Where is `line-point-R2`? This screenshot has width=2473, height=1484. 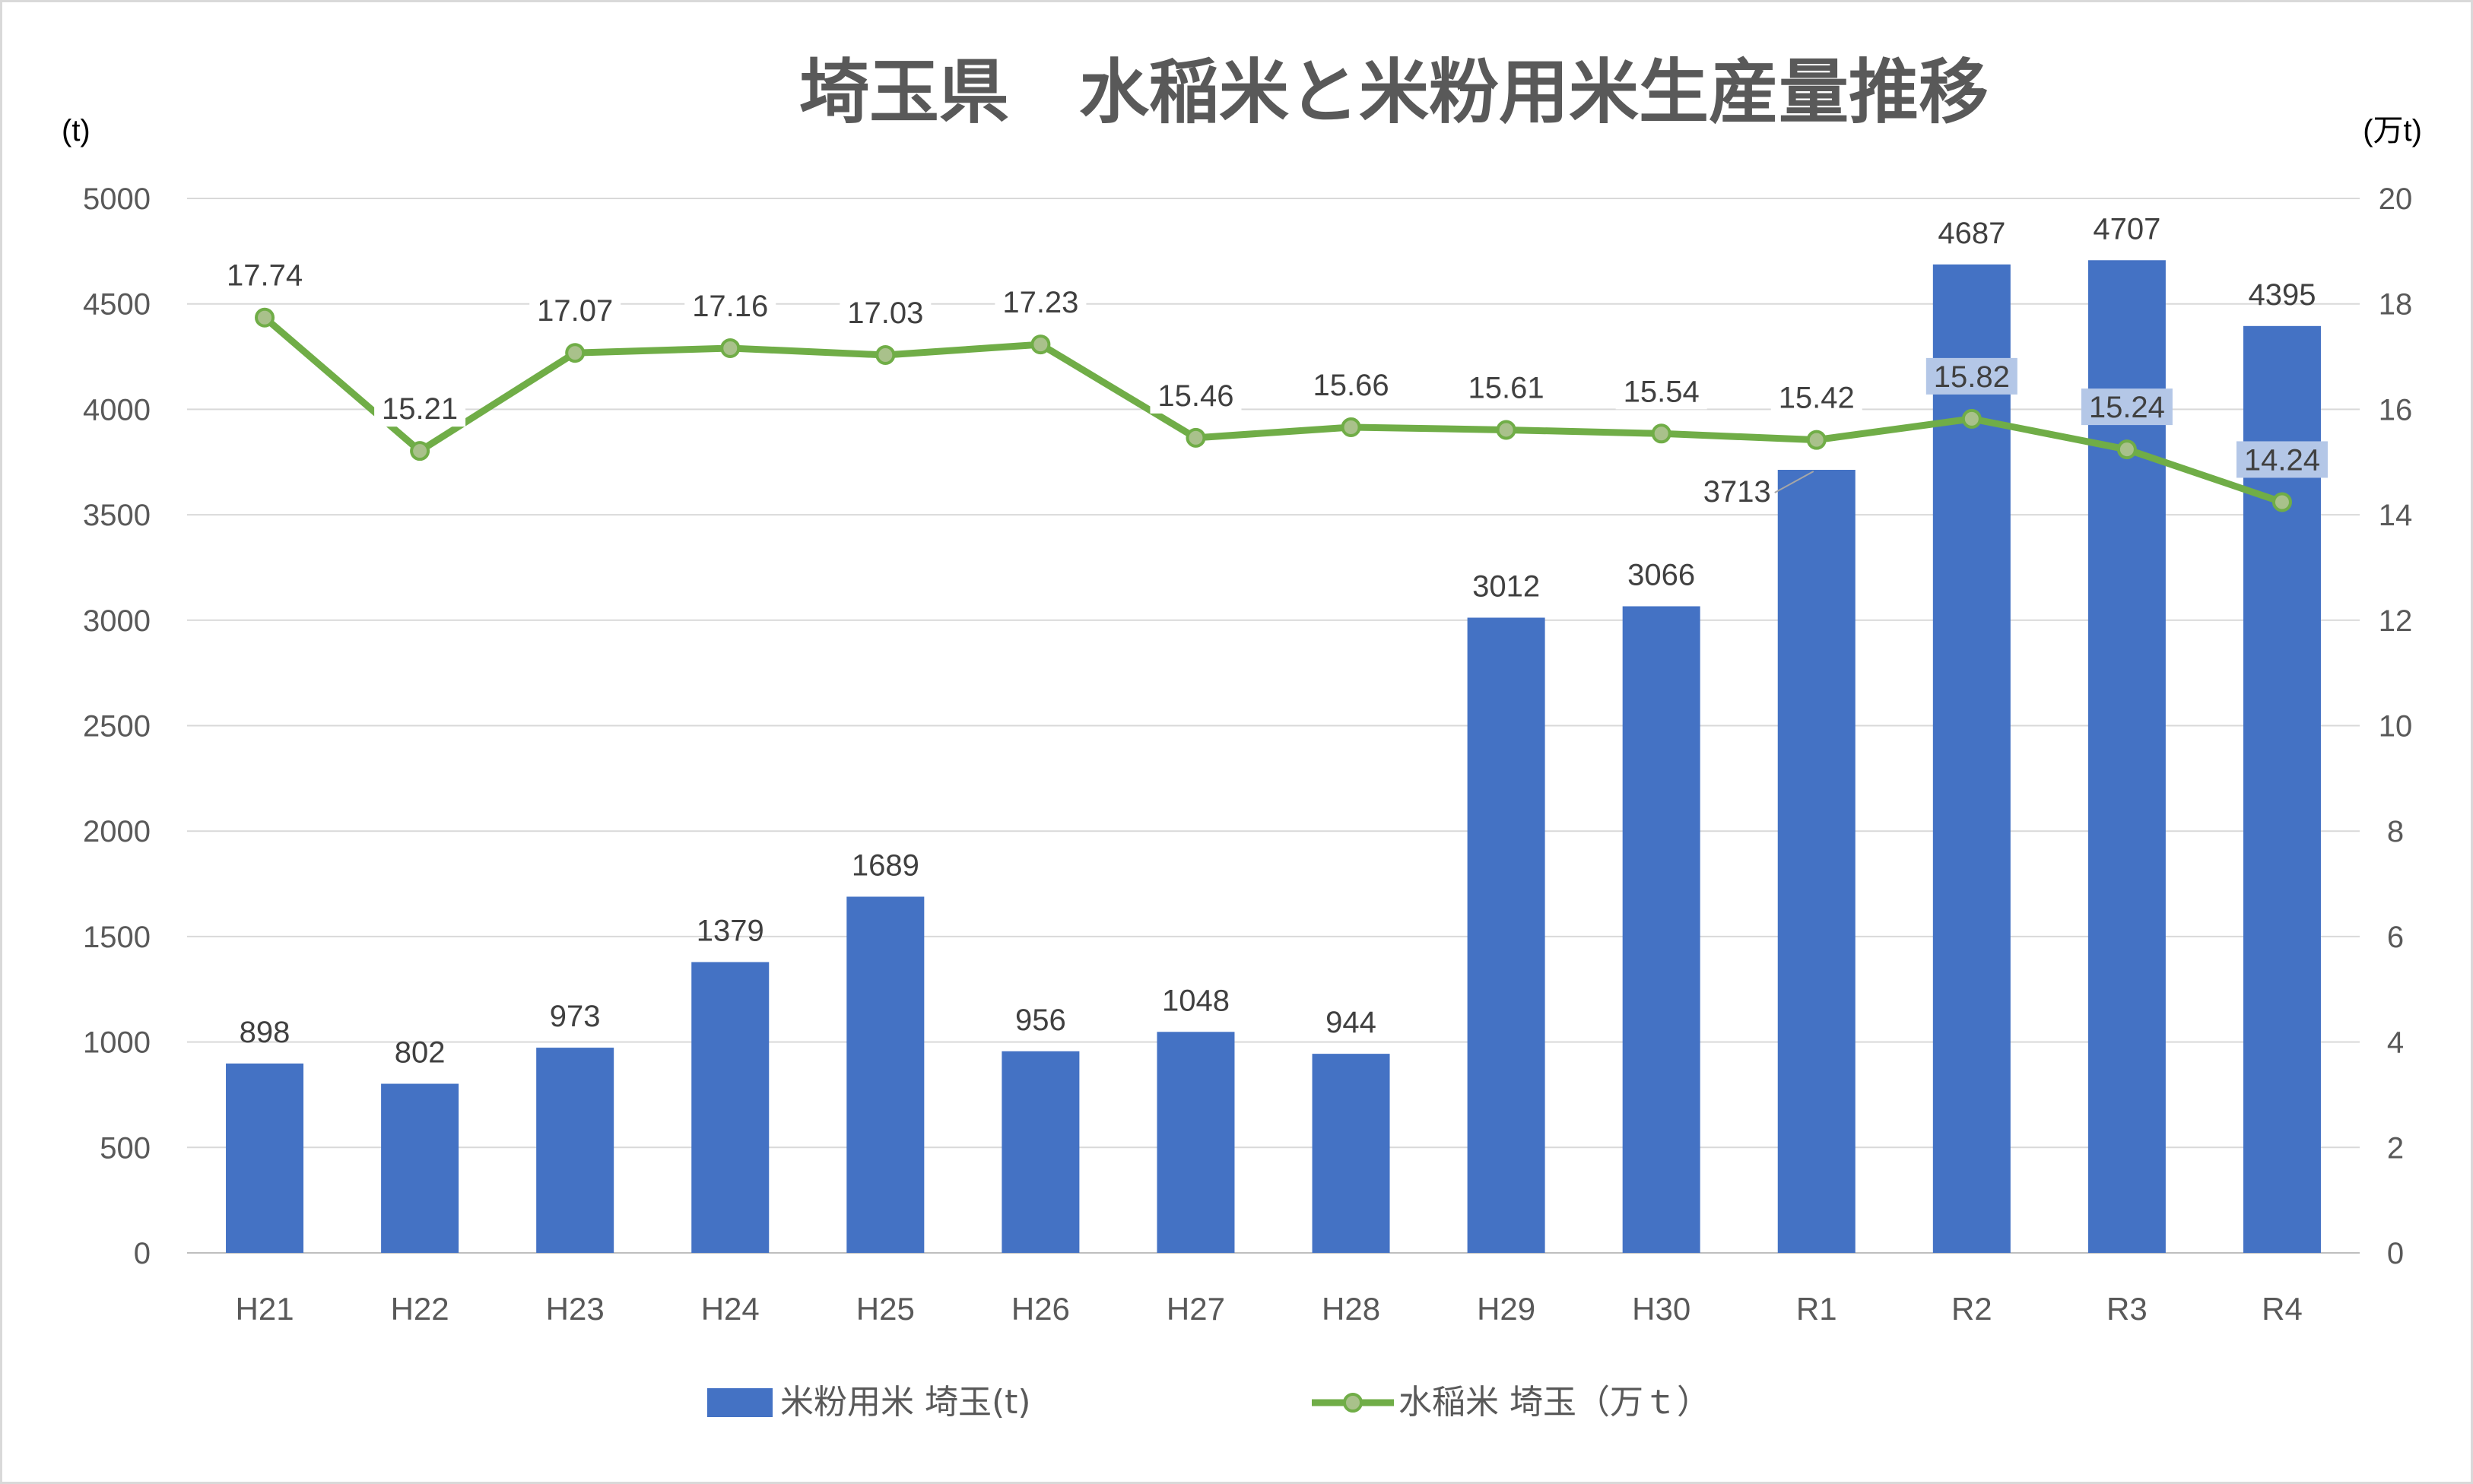 line-point-R2 is located at coordinates (1971, 418).